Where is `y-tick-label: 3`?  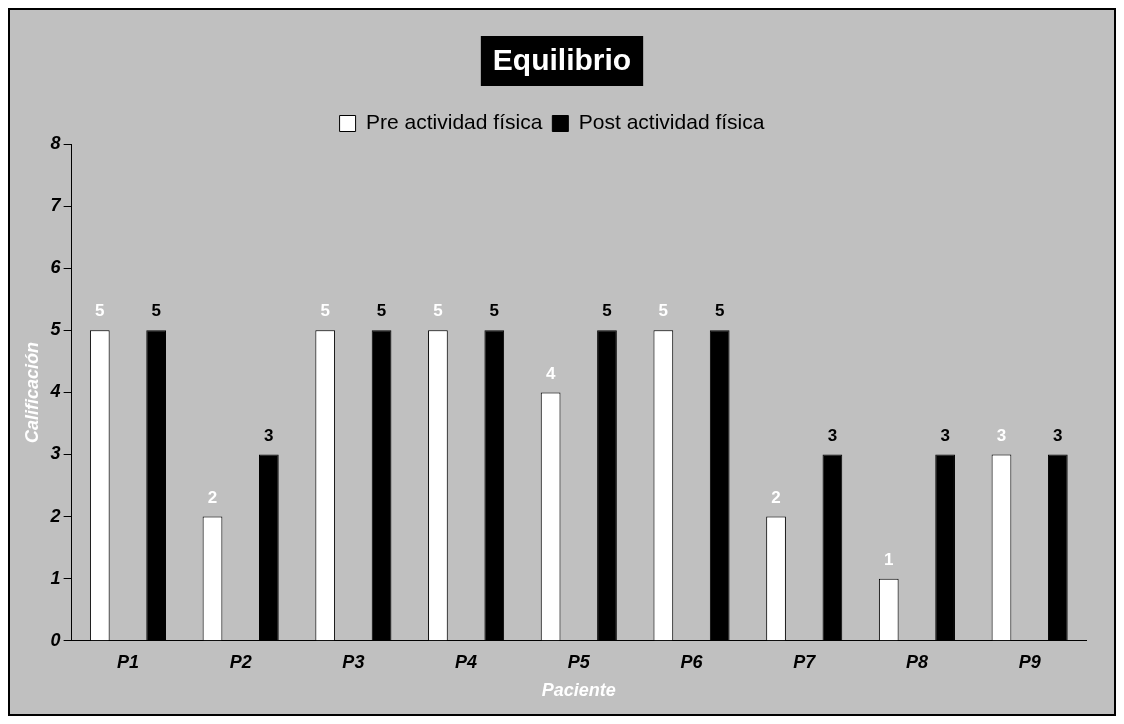 y-tick-label: 3 is located at coordinates (55, 453).